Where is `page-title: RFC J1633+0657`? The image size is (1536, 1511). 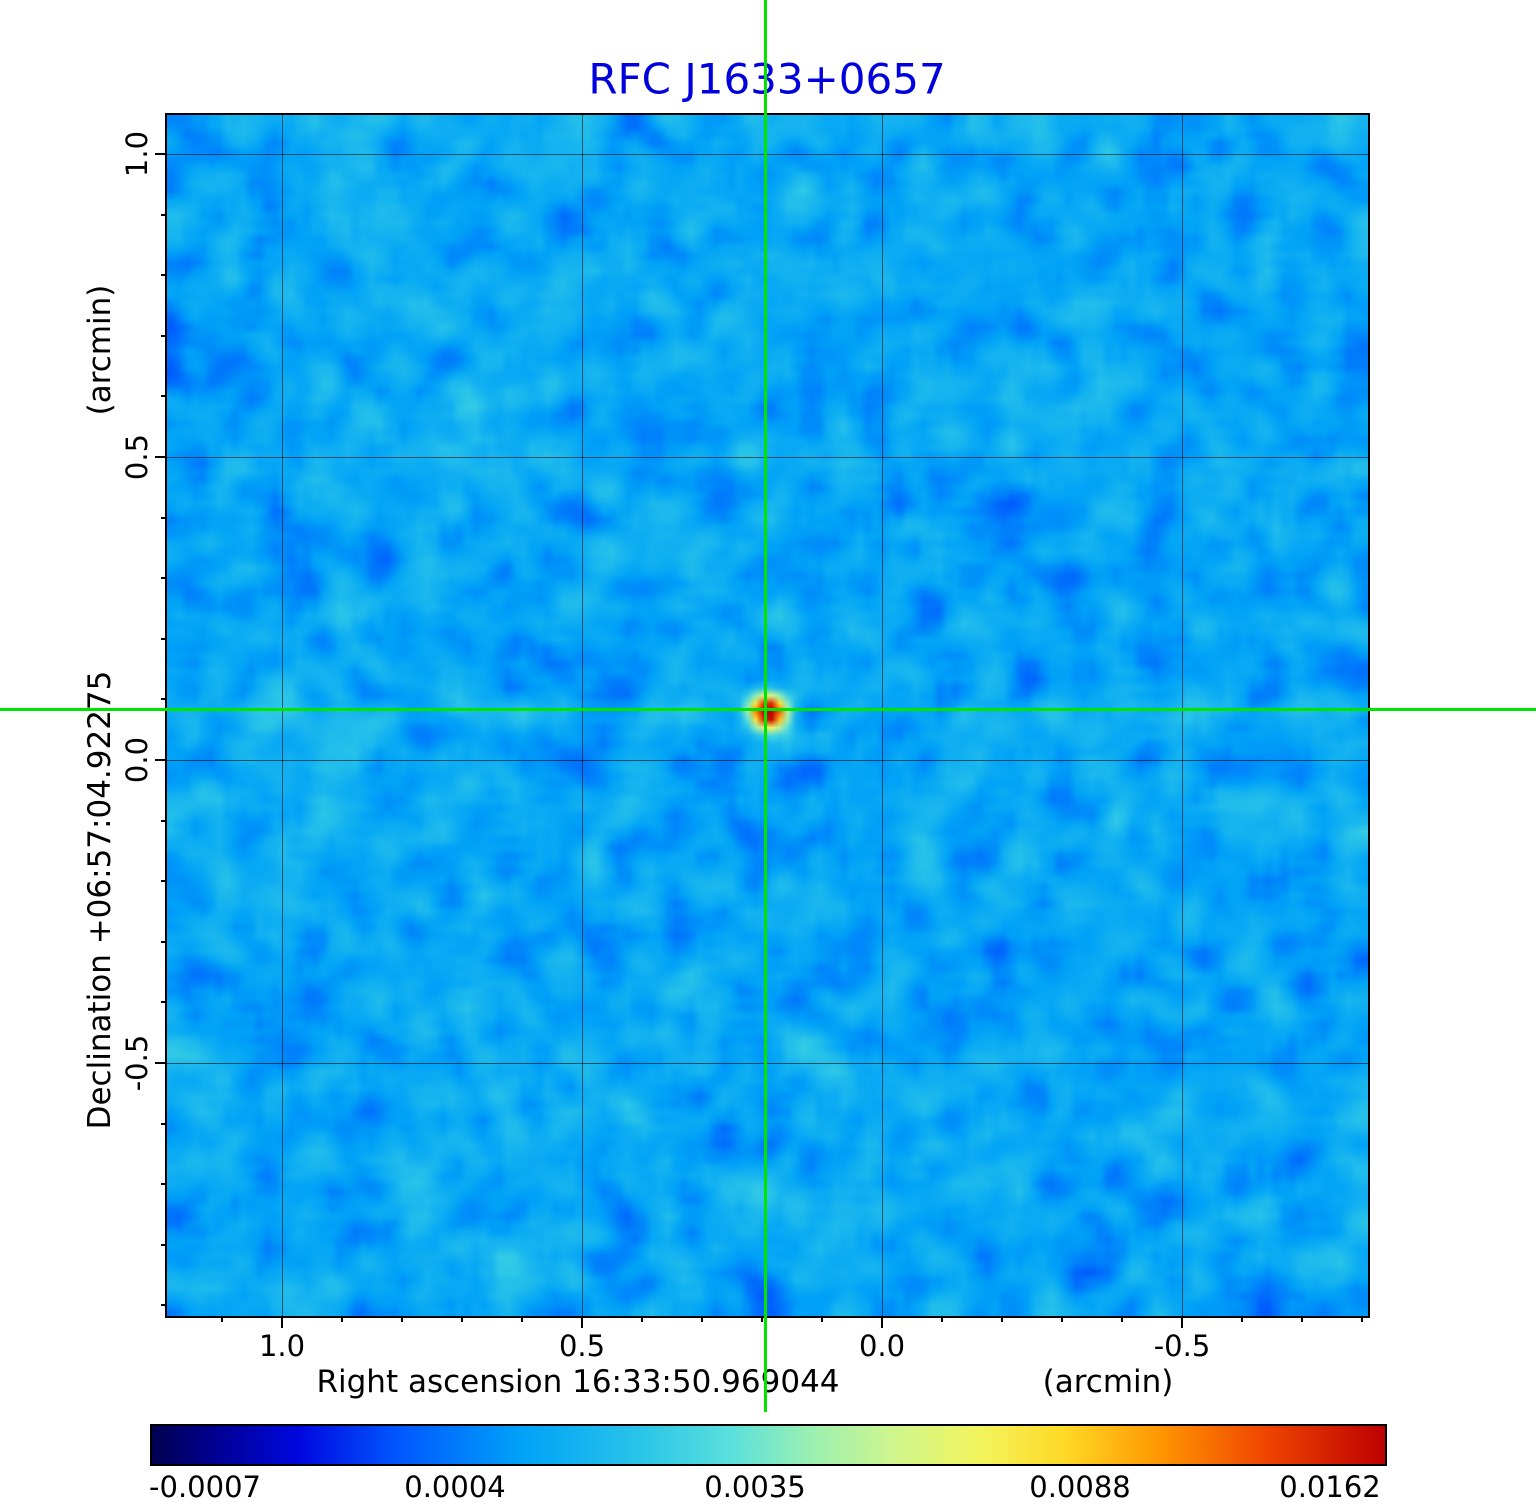
page-title: RFC J1633+0657 is located at coordinates (767, 79).